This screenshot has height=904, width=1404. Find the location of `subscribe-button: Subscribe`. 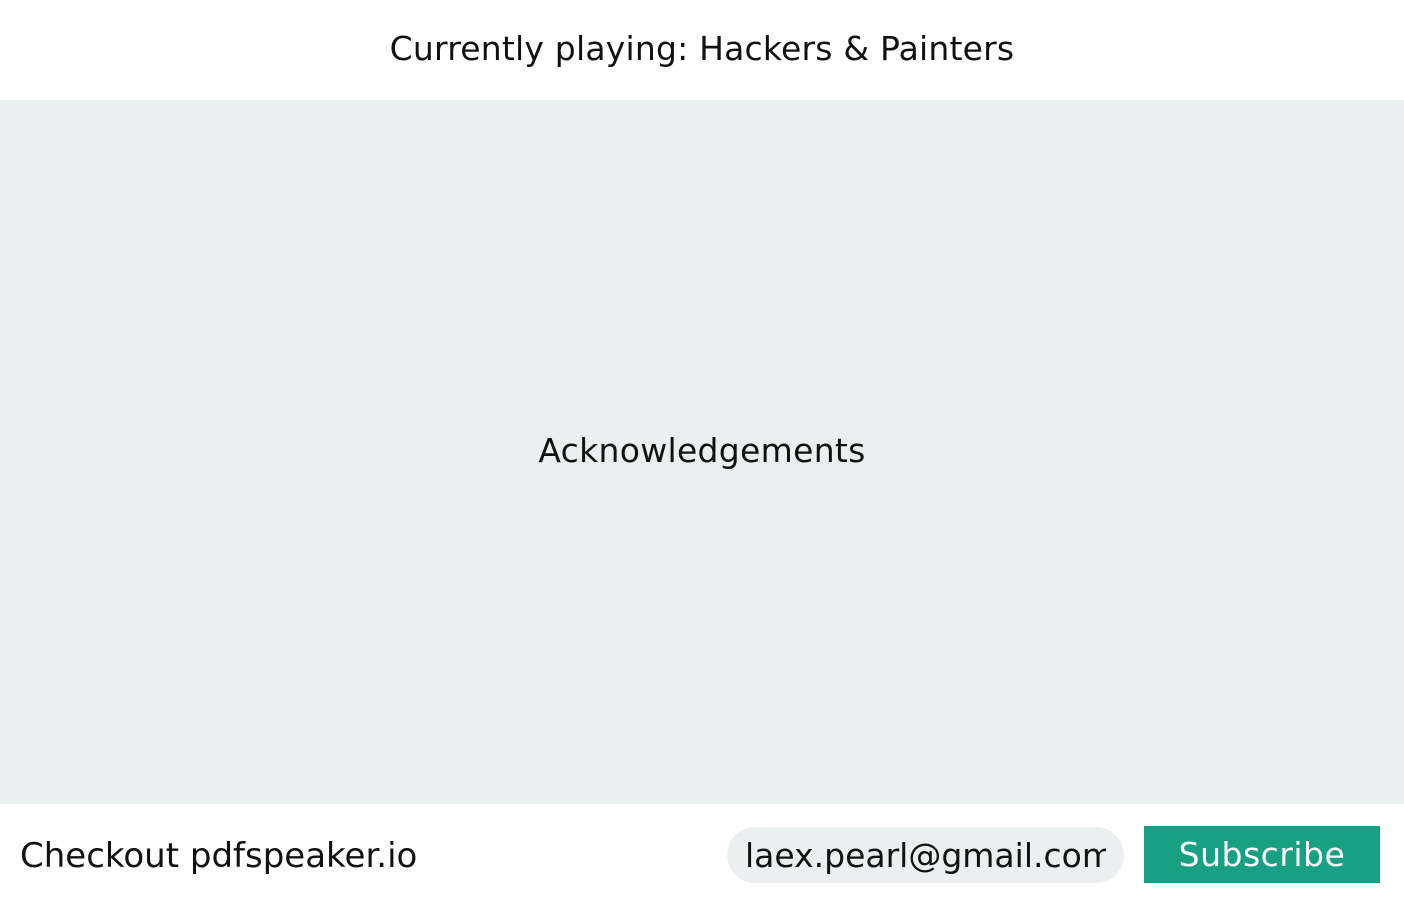

subscribe-button: Subscribe is located at coordinates (1262, 854).